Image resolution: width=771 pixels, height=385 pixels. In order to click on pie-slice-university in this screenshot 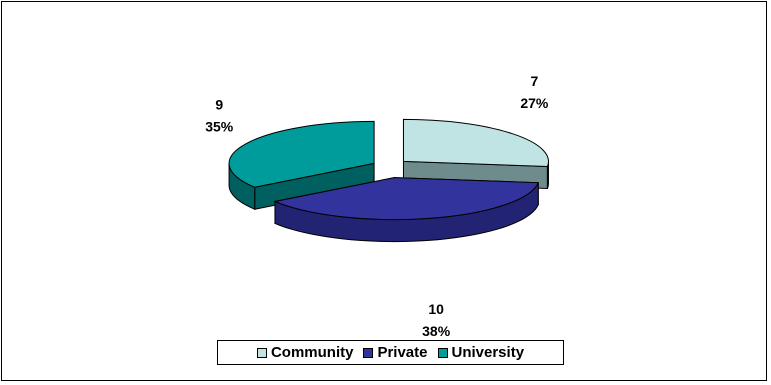, I will do `click(301, 165)`.